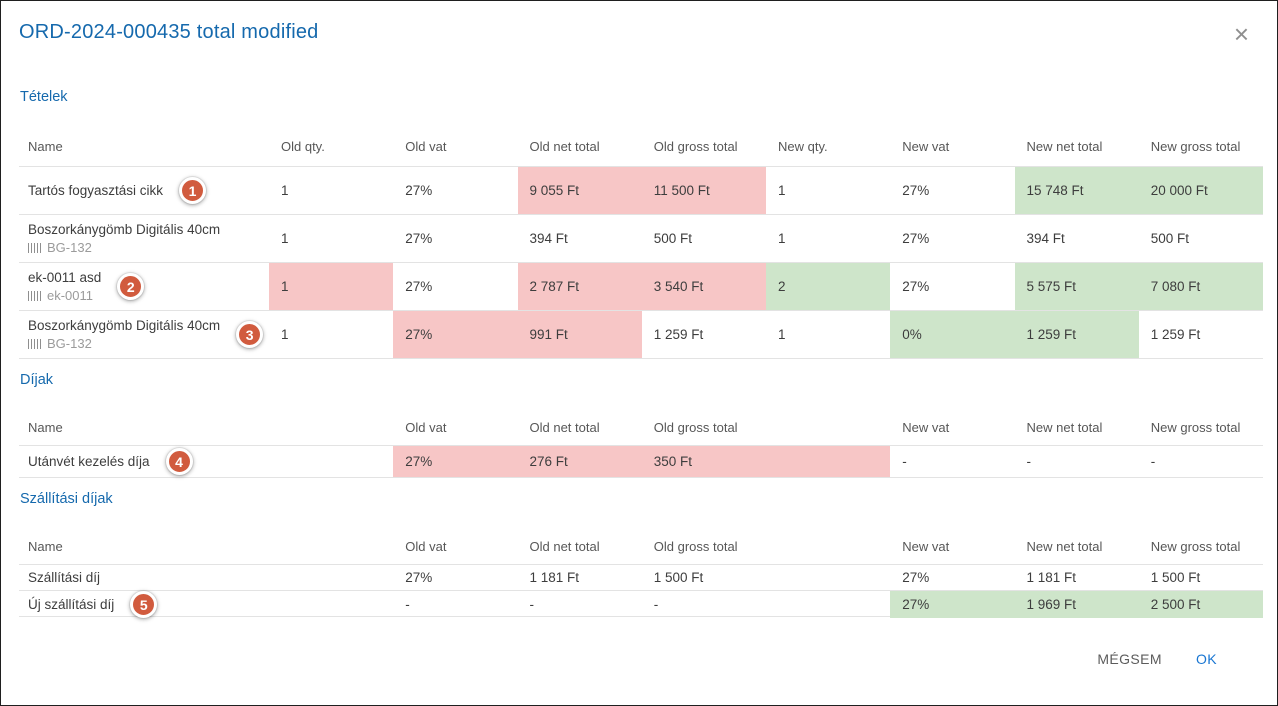 The image size is (1278, 706). I want to click on value-cell: 2 500 Ft, so click(1200, 604).